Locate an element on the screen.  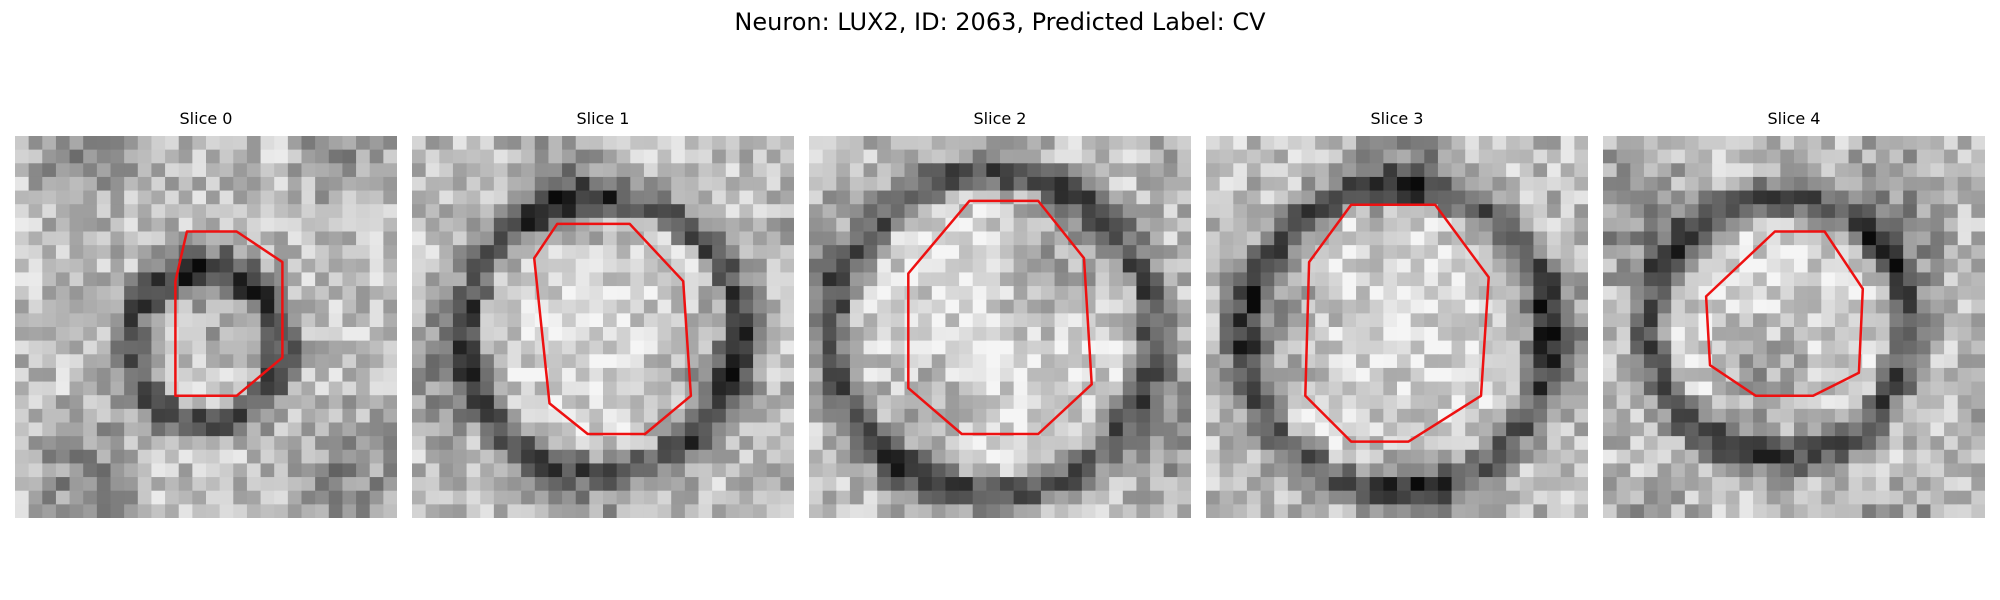
slice-panel-0: Slice 0 is located at coordinates (206, 313).